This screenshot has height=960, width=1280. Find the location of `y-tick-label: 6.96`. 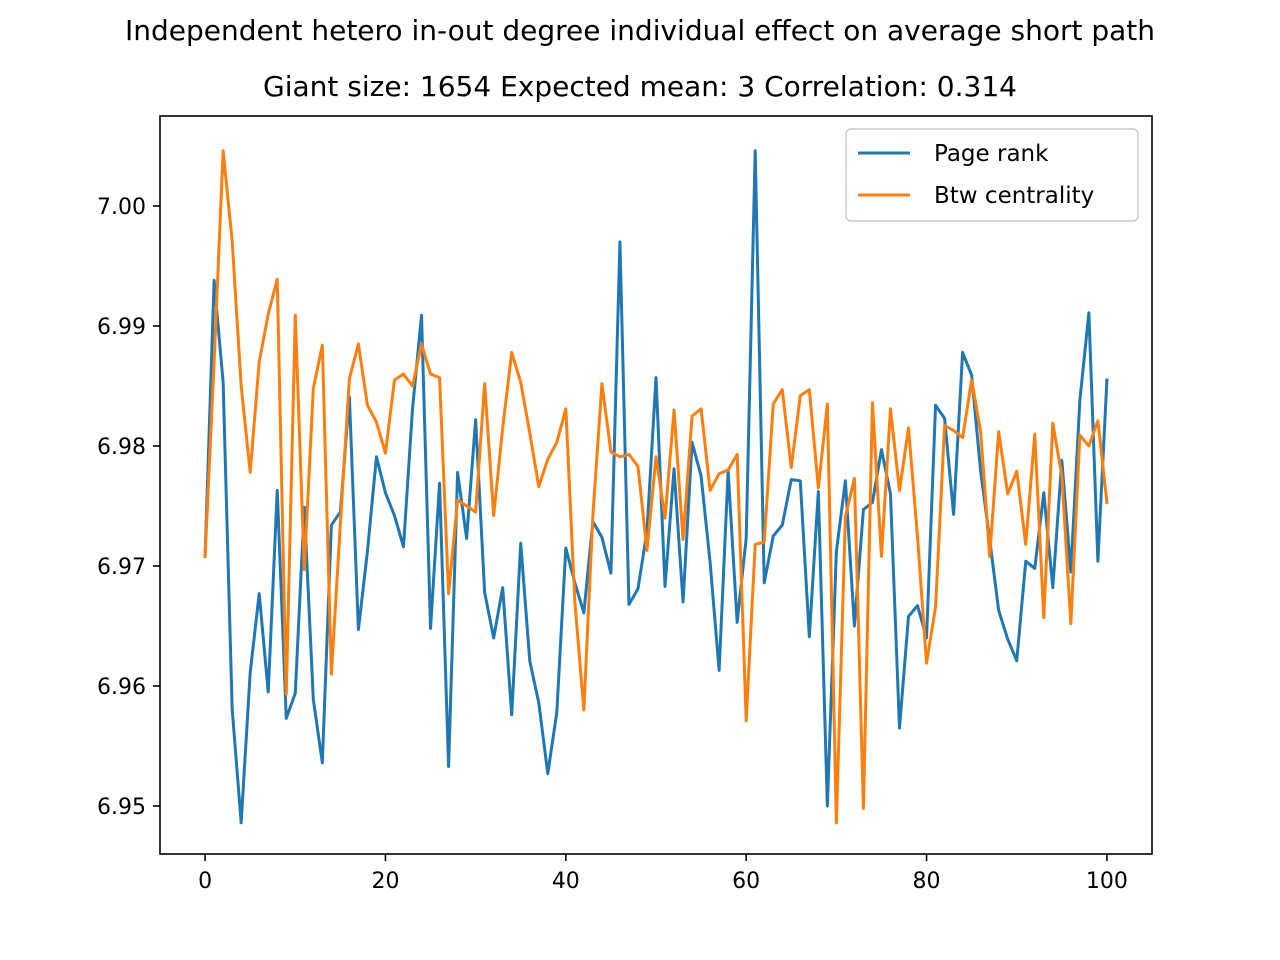

y-tick-label: 6.96 is located at coordinates (121, 687).